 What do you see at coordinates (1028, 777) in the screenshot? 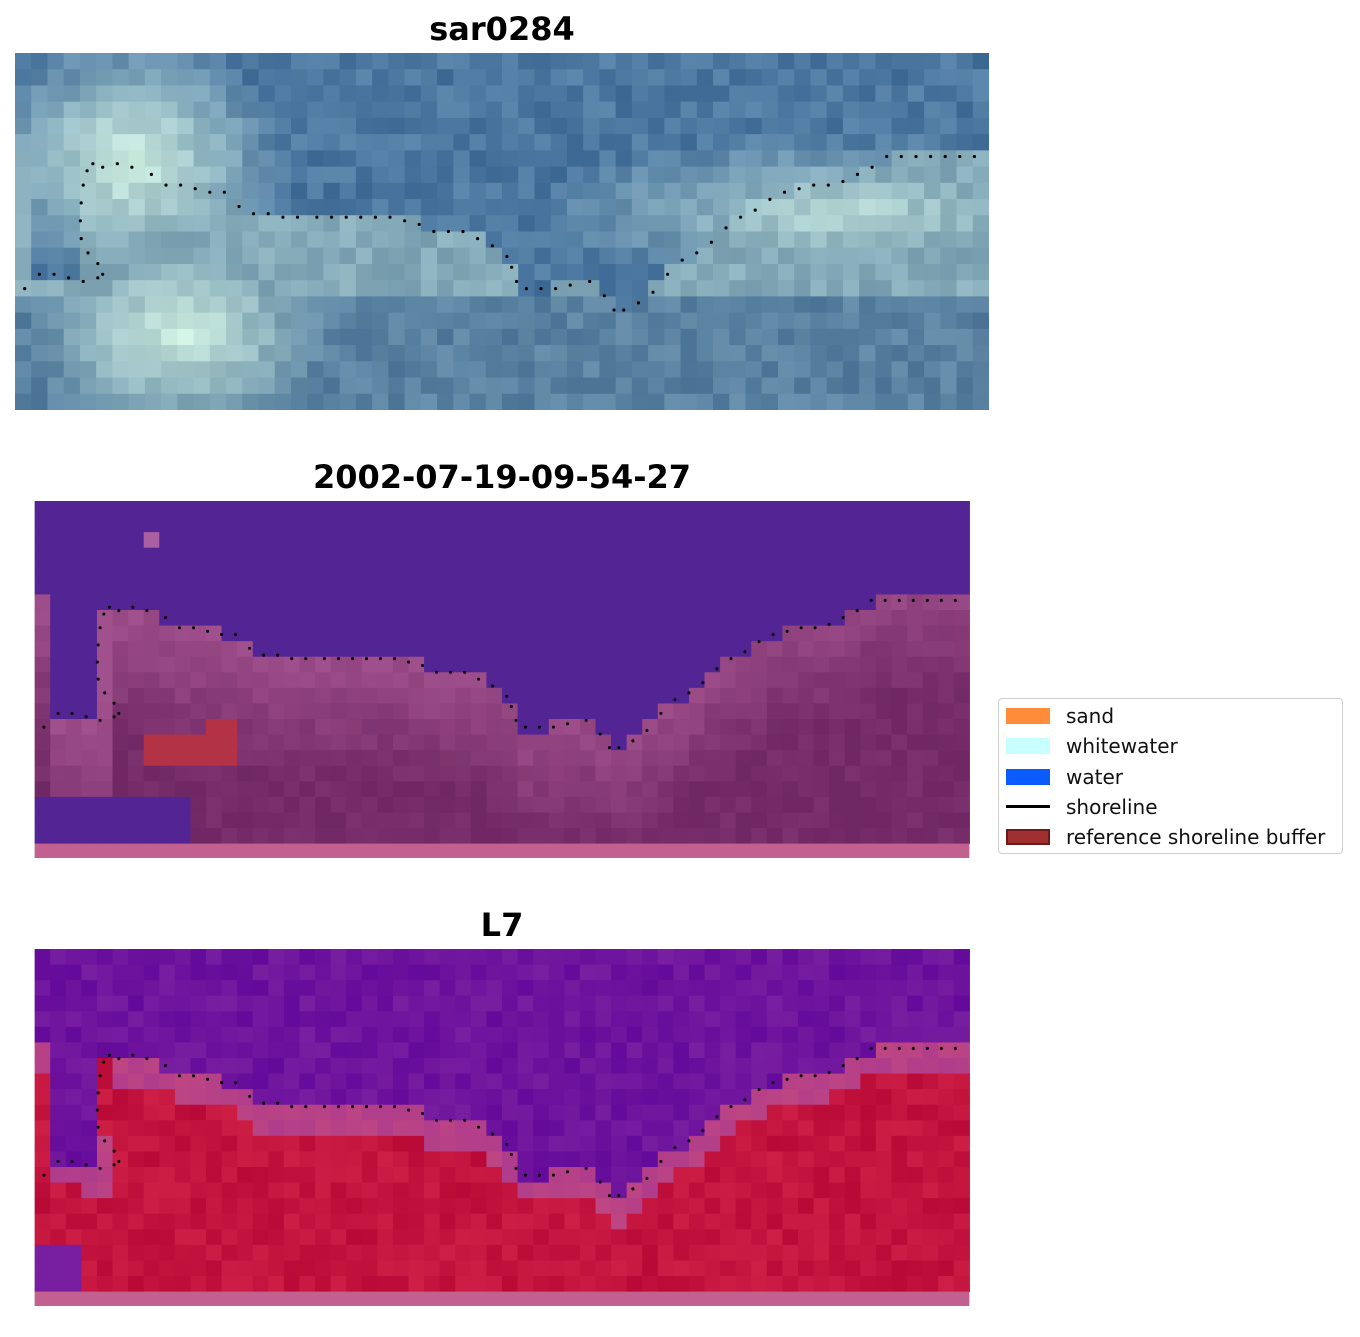
I see `legend-swatch-water` at bounding box center [1028, 777].